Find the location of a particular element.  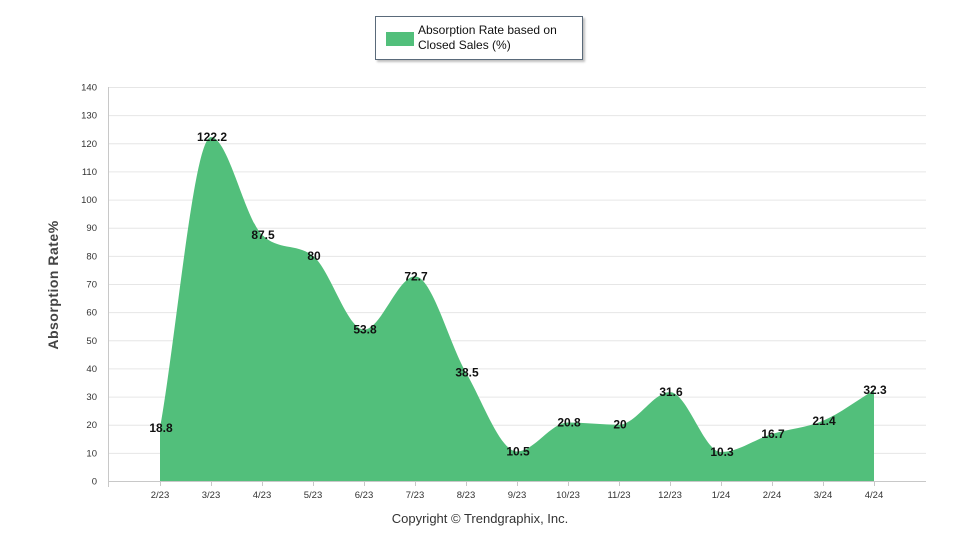

data-label: 31.6 is located at coordinates (671, 392).